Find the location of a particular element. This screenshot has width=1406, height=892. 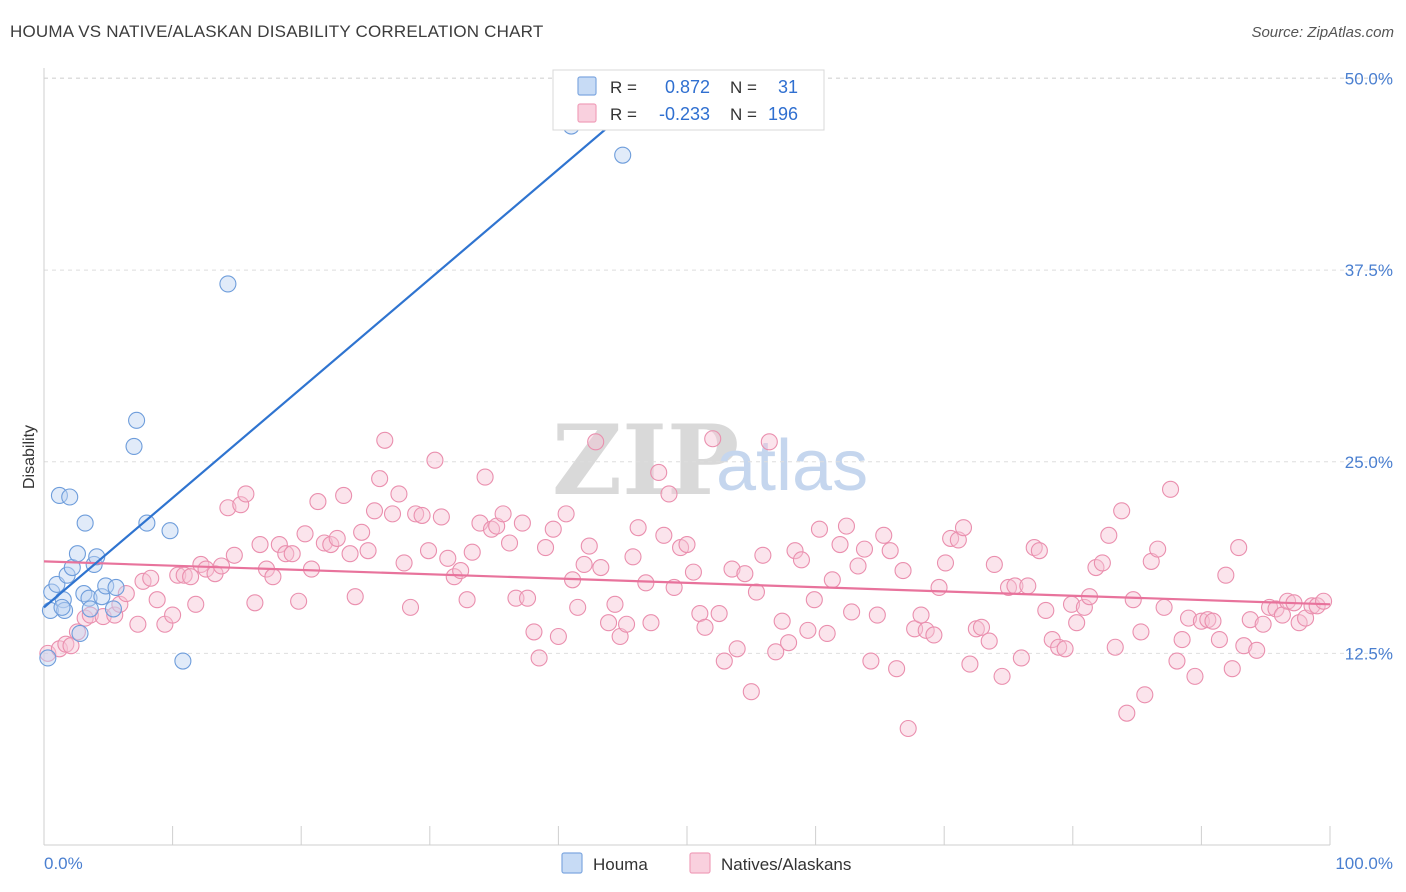

chart-source: Source: ZipAtlas.com is located at coordinates (1322, 32).